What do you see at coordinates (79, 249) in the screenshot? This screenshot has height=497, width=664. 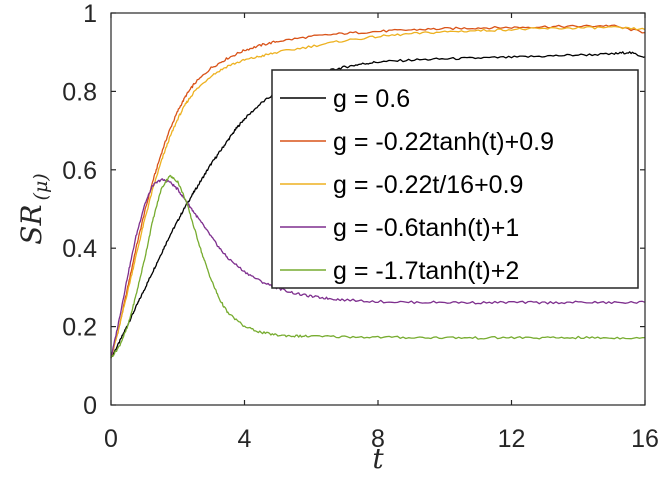 I see `y-tick-label: 0.4` at bounding box center [79, 249].